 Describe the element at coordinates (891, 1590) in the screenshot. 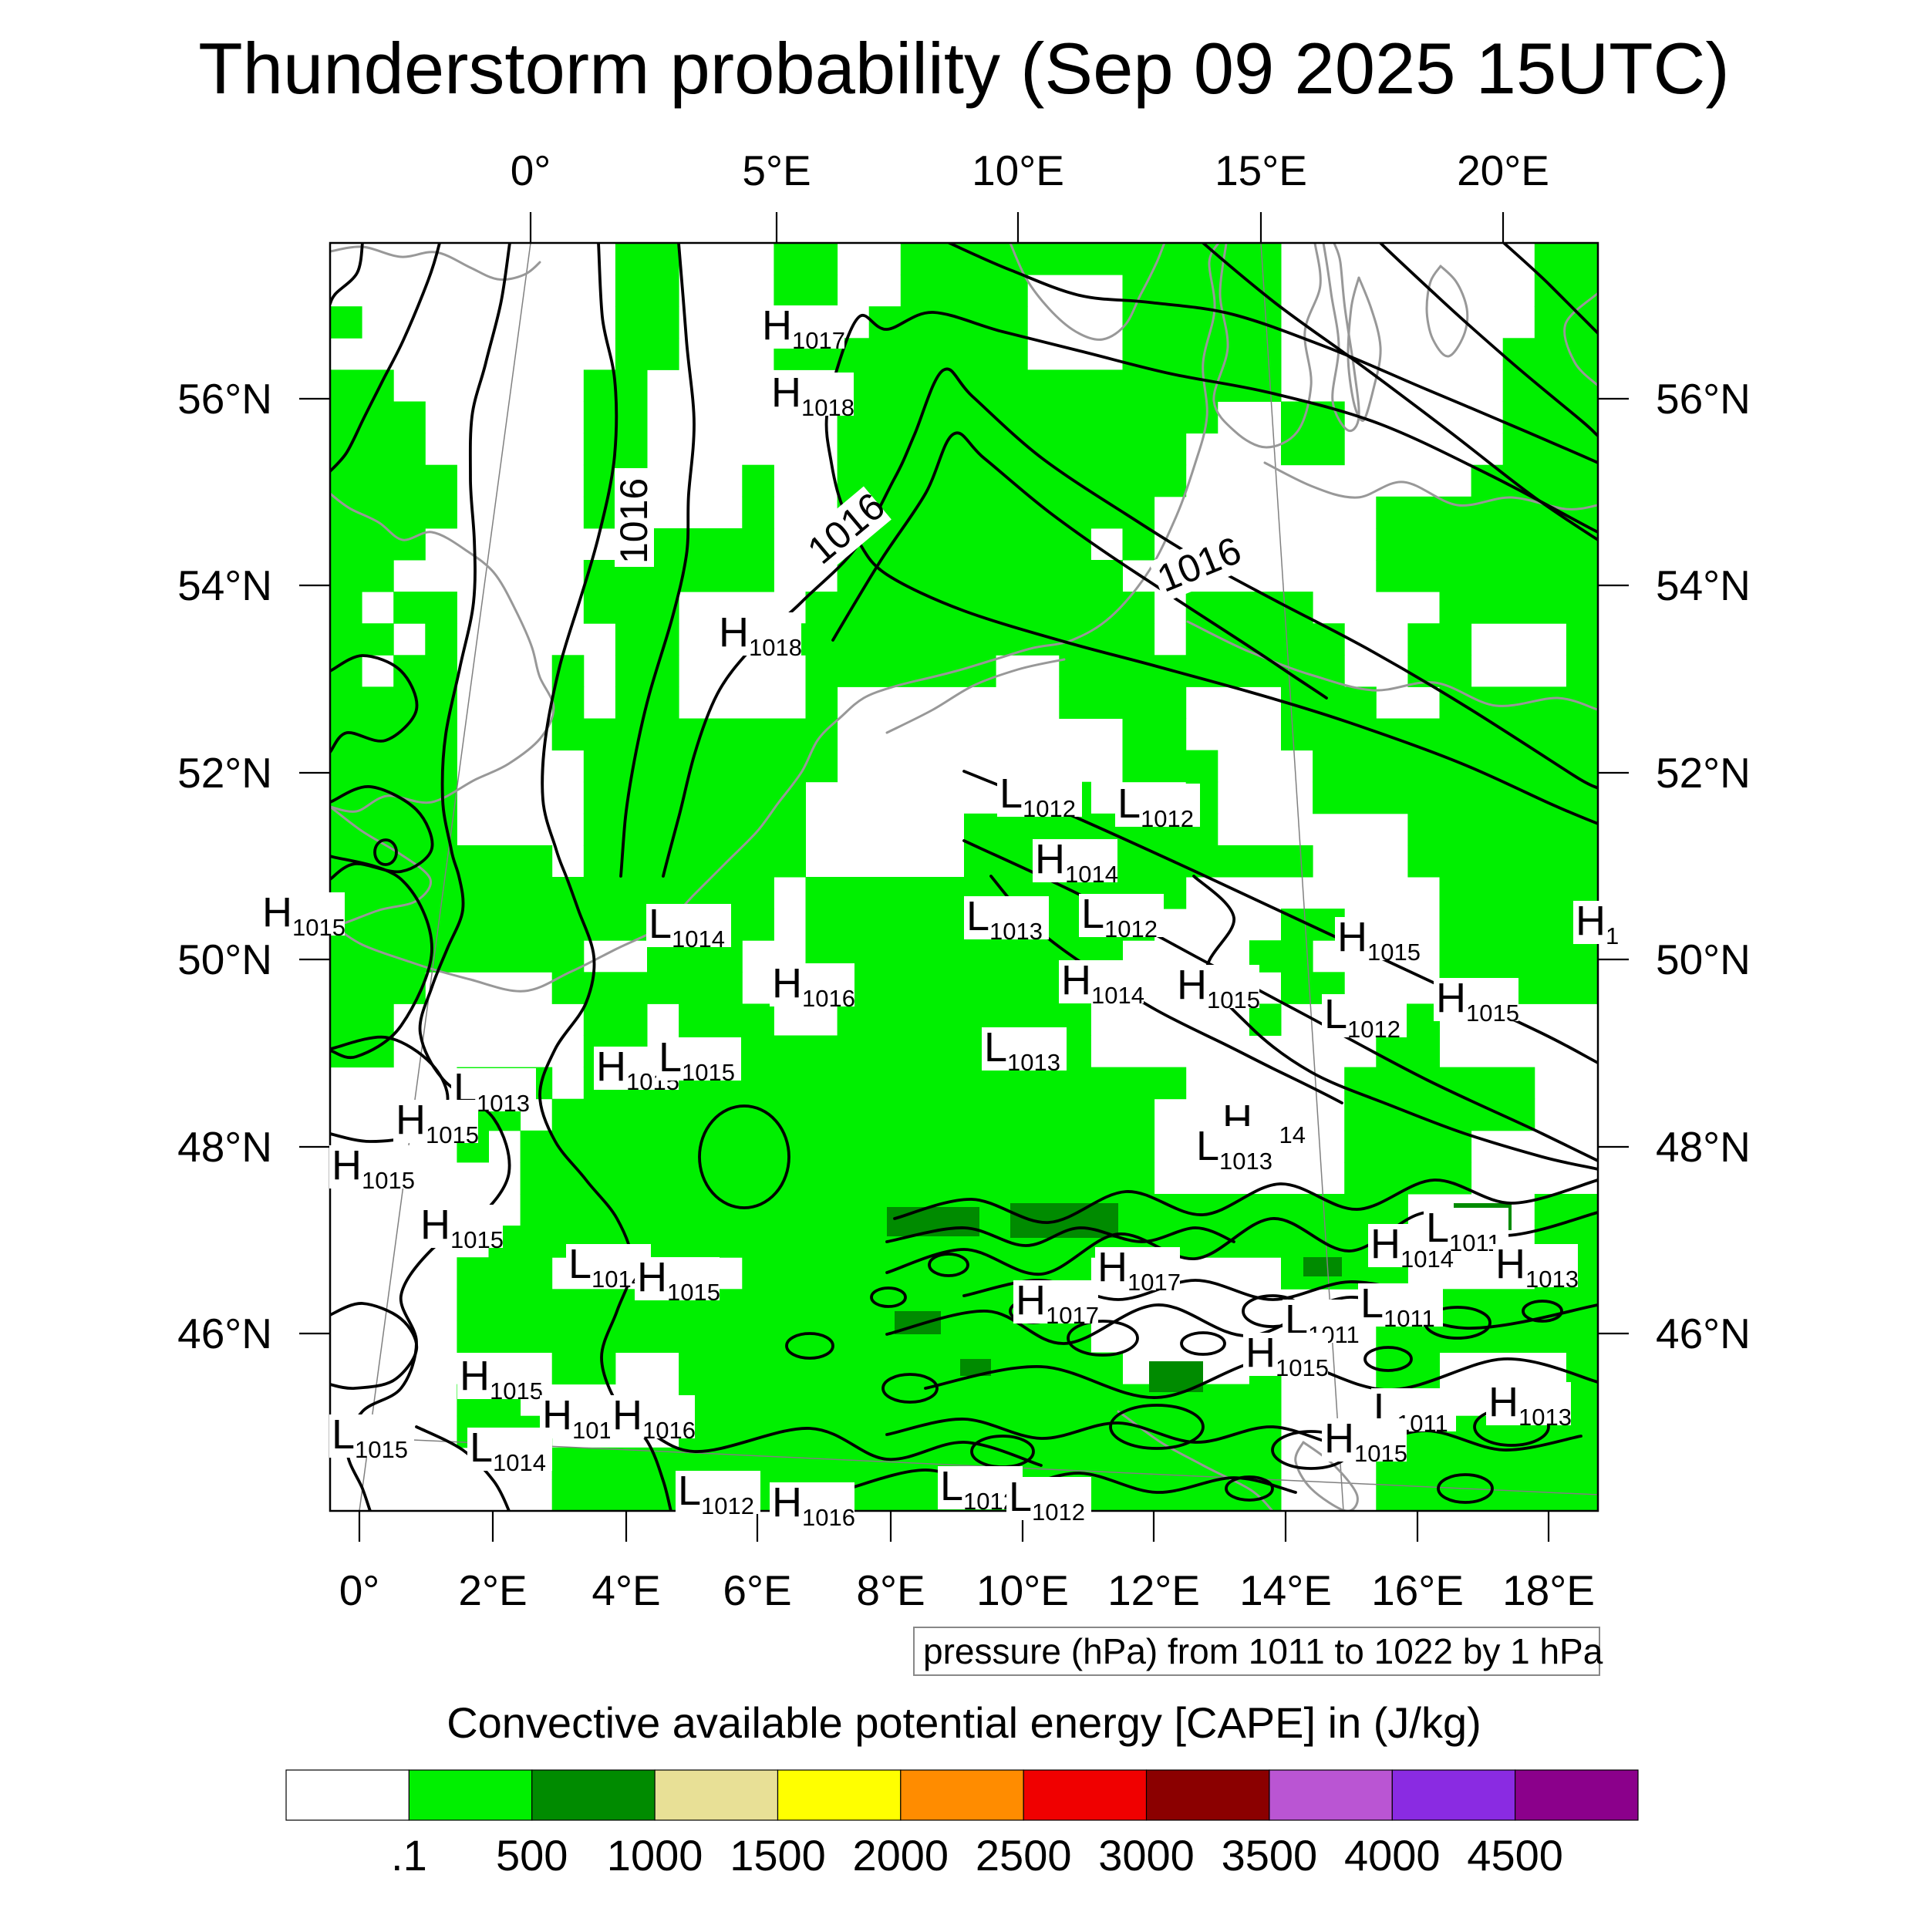

I see `svg-text: 8°E` at that location.